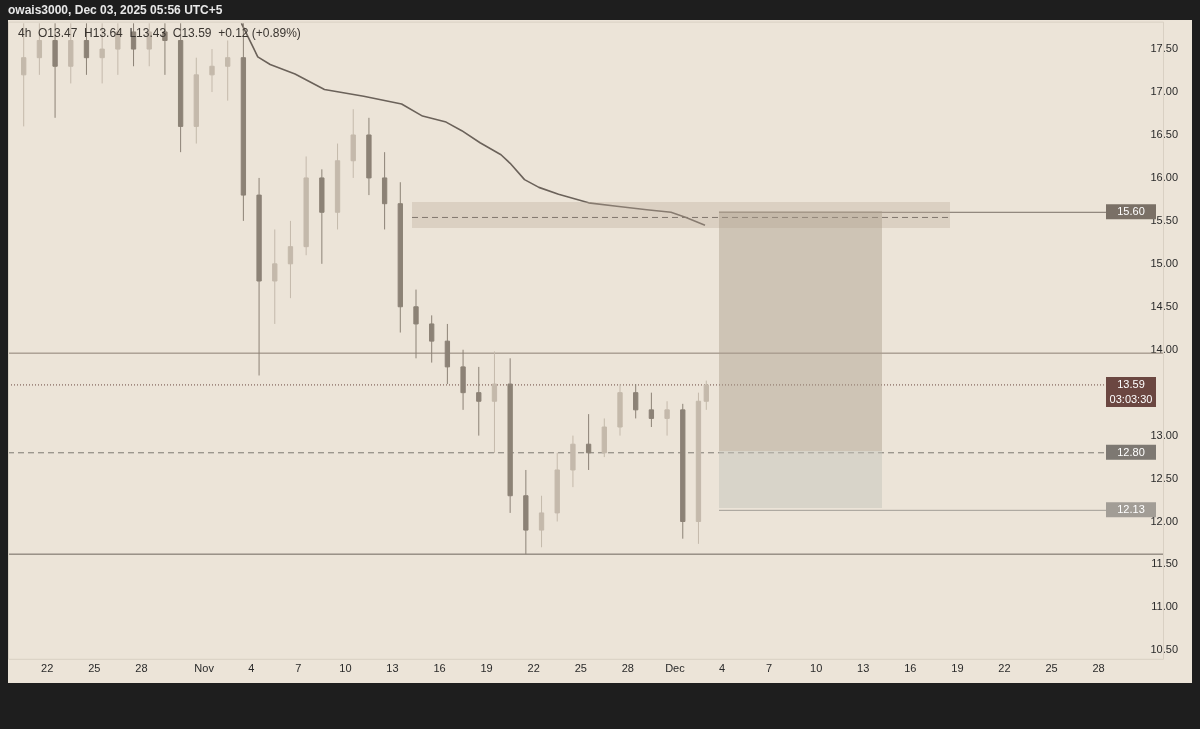 This screenshot has height=729, width=1200. I want to click on y-tick-label: 11.50, so click(1164, 563).